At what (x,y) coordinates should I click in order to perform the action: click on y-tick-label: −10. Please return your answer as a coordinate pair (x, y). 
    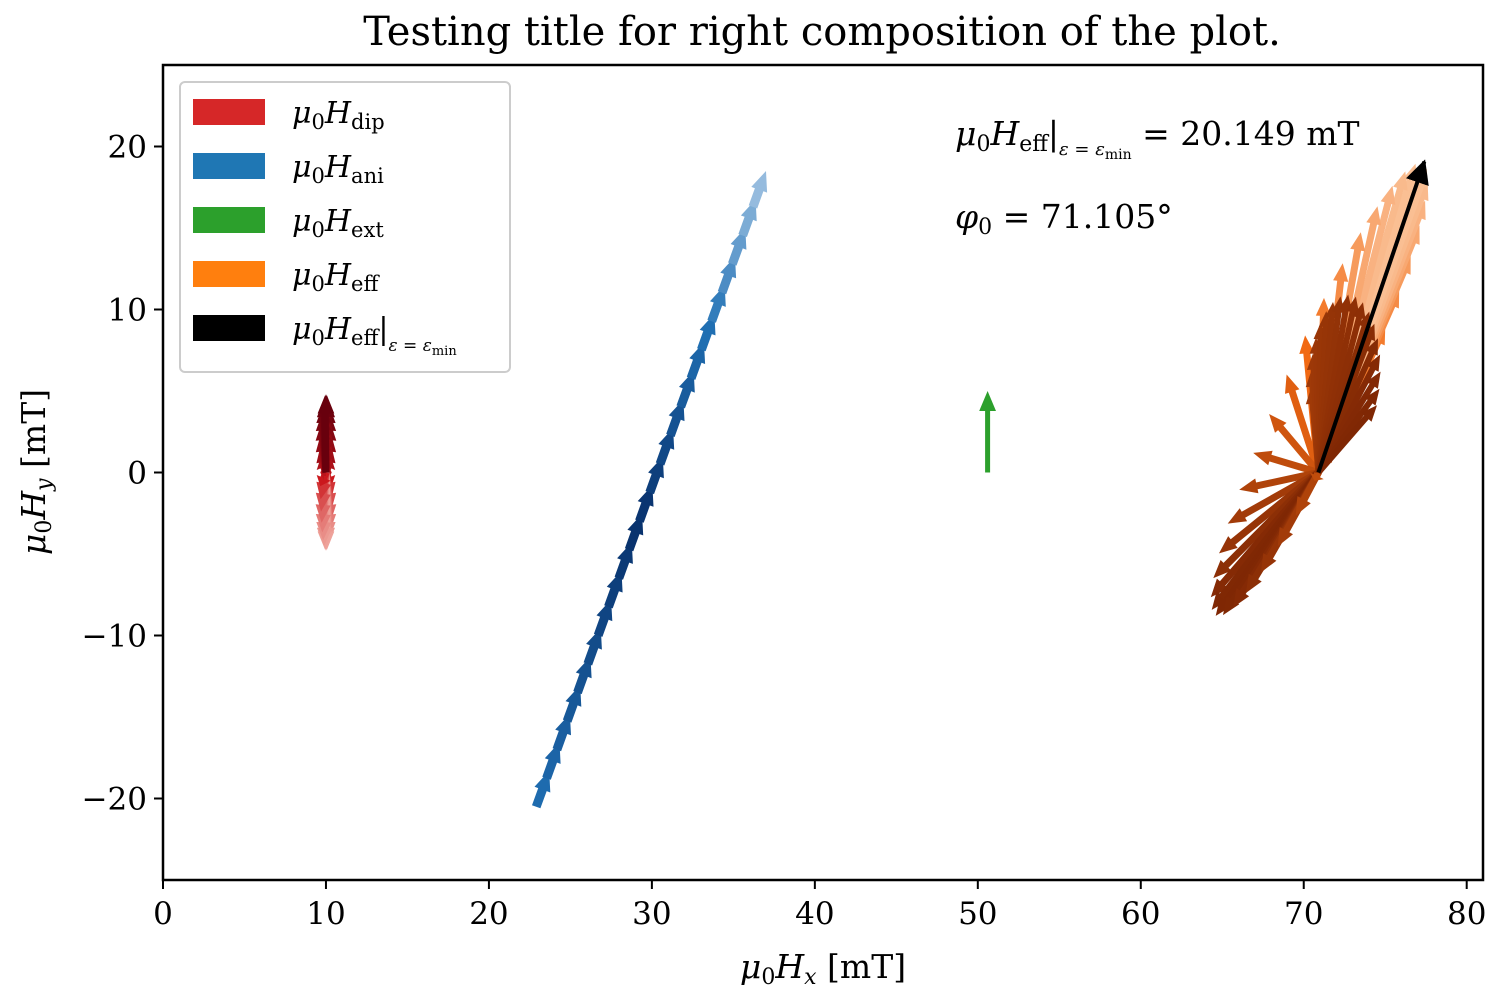
    Looking at the image, I should click on (114, 637).